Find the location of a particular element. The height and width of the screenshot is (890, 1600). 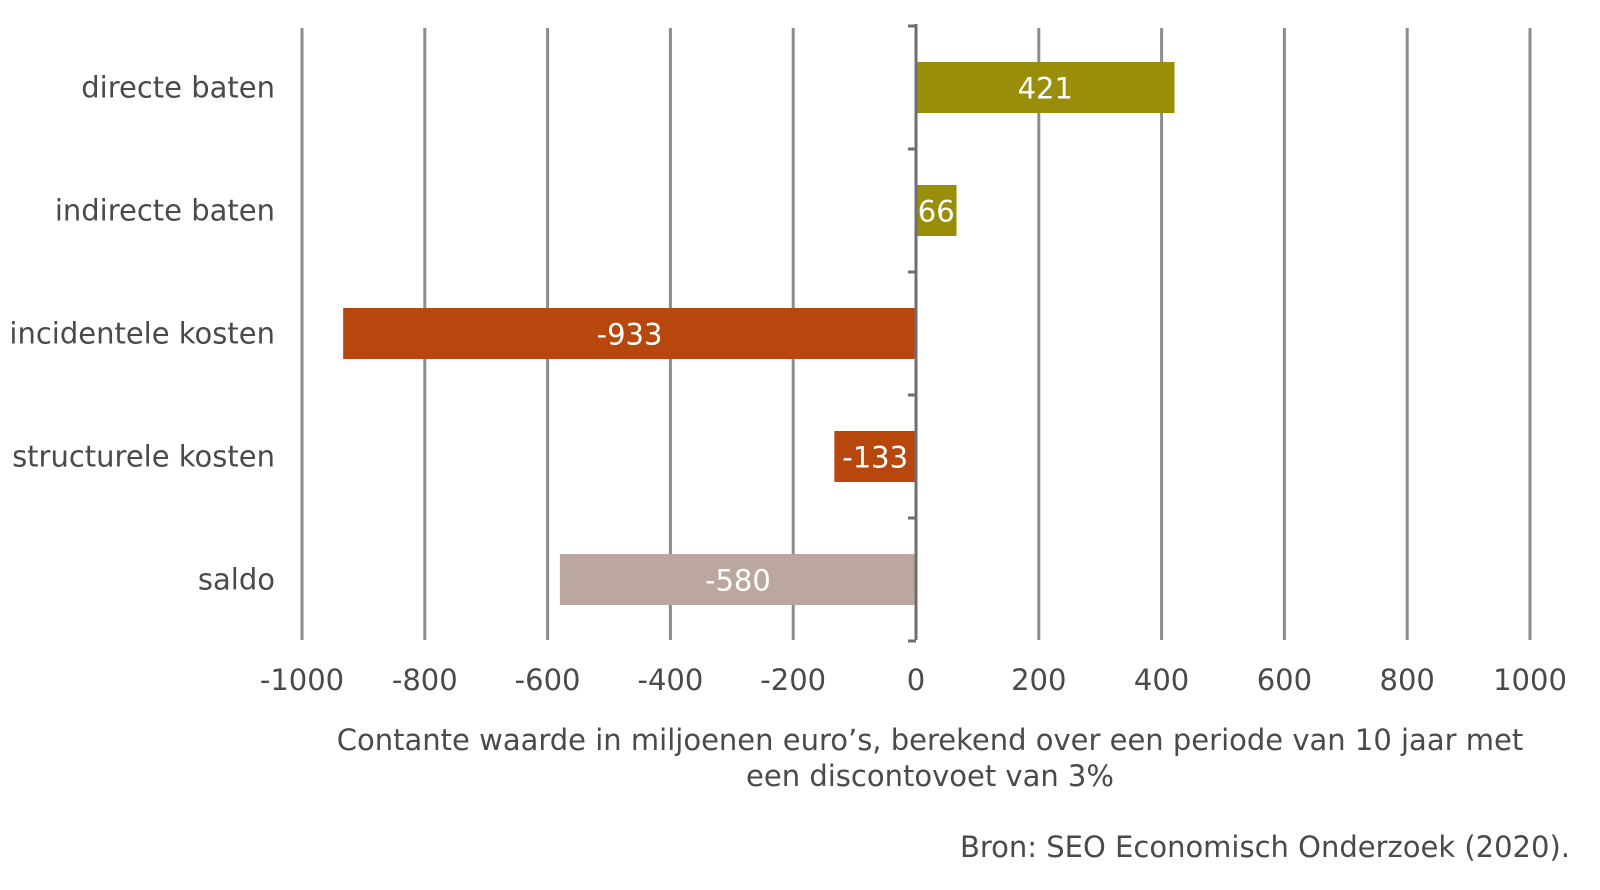

tick-labels: -1000 -800 -600 -400 -200 0 200 400 600 800 1000 is located at coordinates (913, 680).